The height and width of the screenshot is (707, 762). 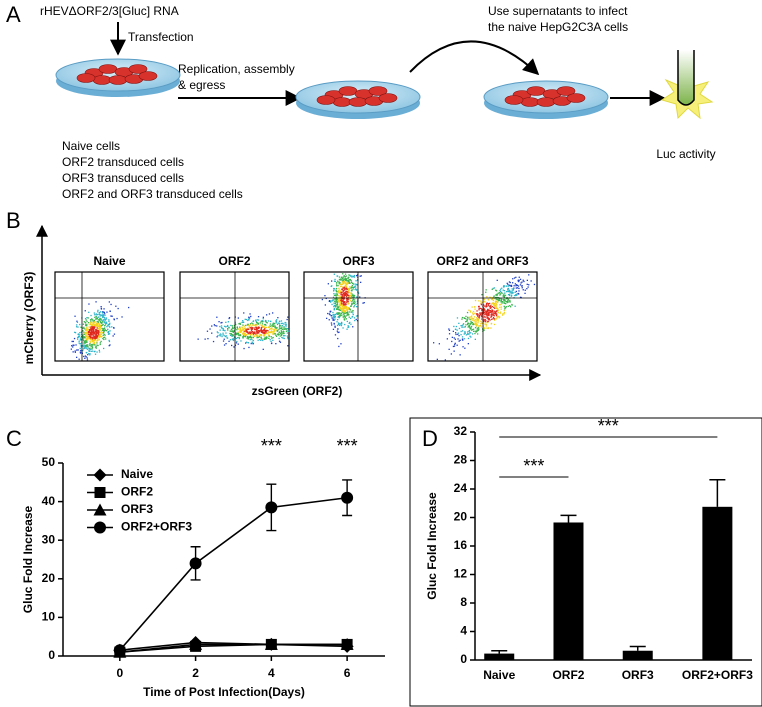 What do you see at coordinates (484, 317) in the screenshot?
I see `scatter-cloud` at bounding box center [484, 317].